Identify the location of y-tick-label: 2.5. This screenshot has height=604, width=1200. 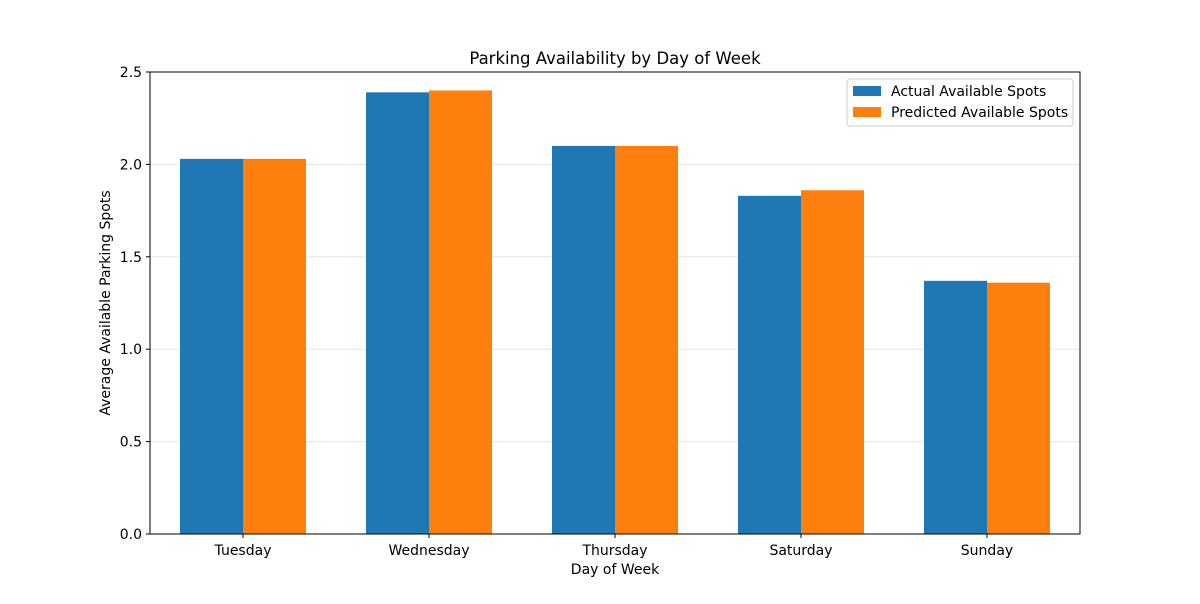
(131, 73).